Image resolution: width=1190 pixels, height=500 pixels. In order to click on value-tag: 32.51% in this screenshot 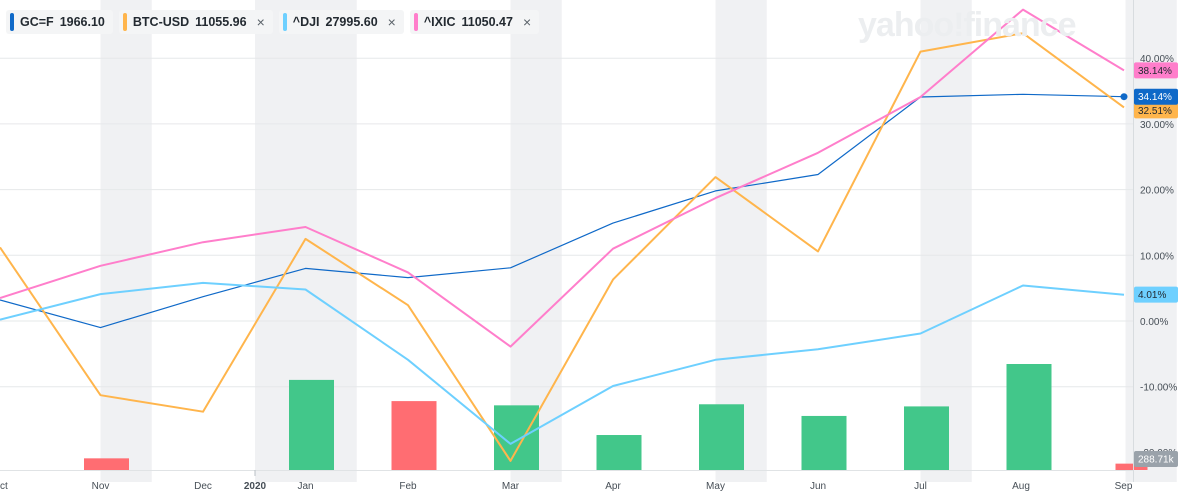, I will do `click(1156, 110)`.